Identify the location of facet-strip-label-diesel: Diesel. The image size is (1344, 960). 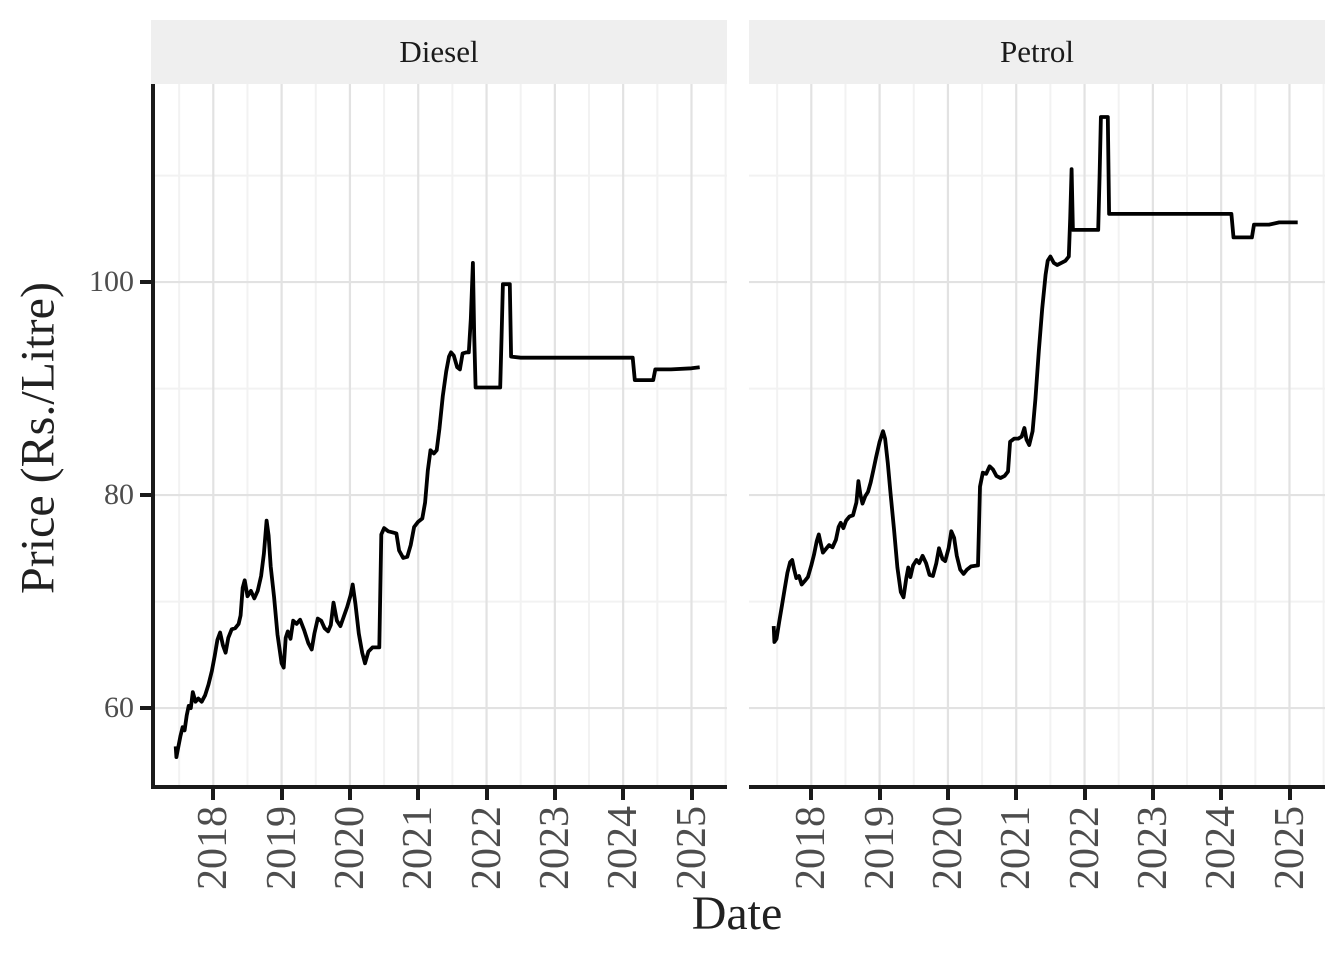
(439, 51).